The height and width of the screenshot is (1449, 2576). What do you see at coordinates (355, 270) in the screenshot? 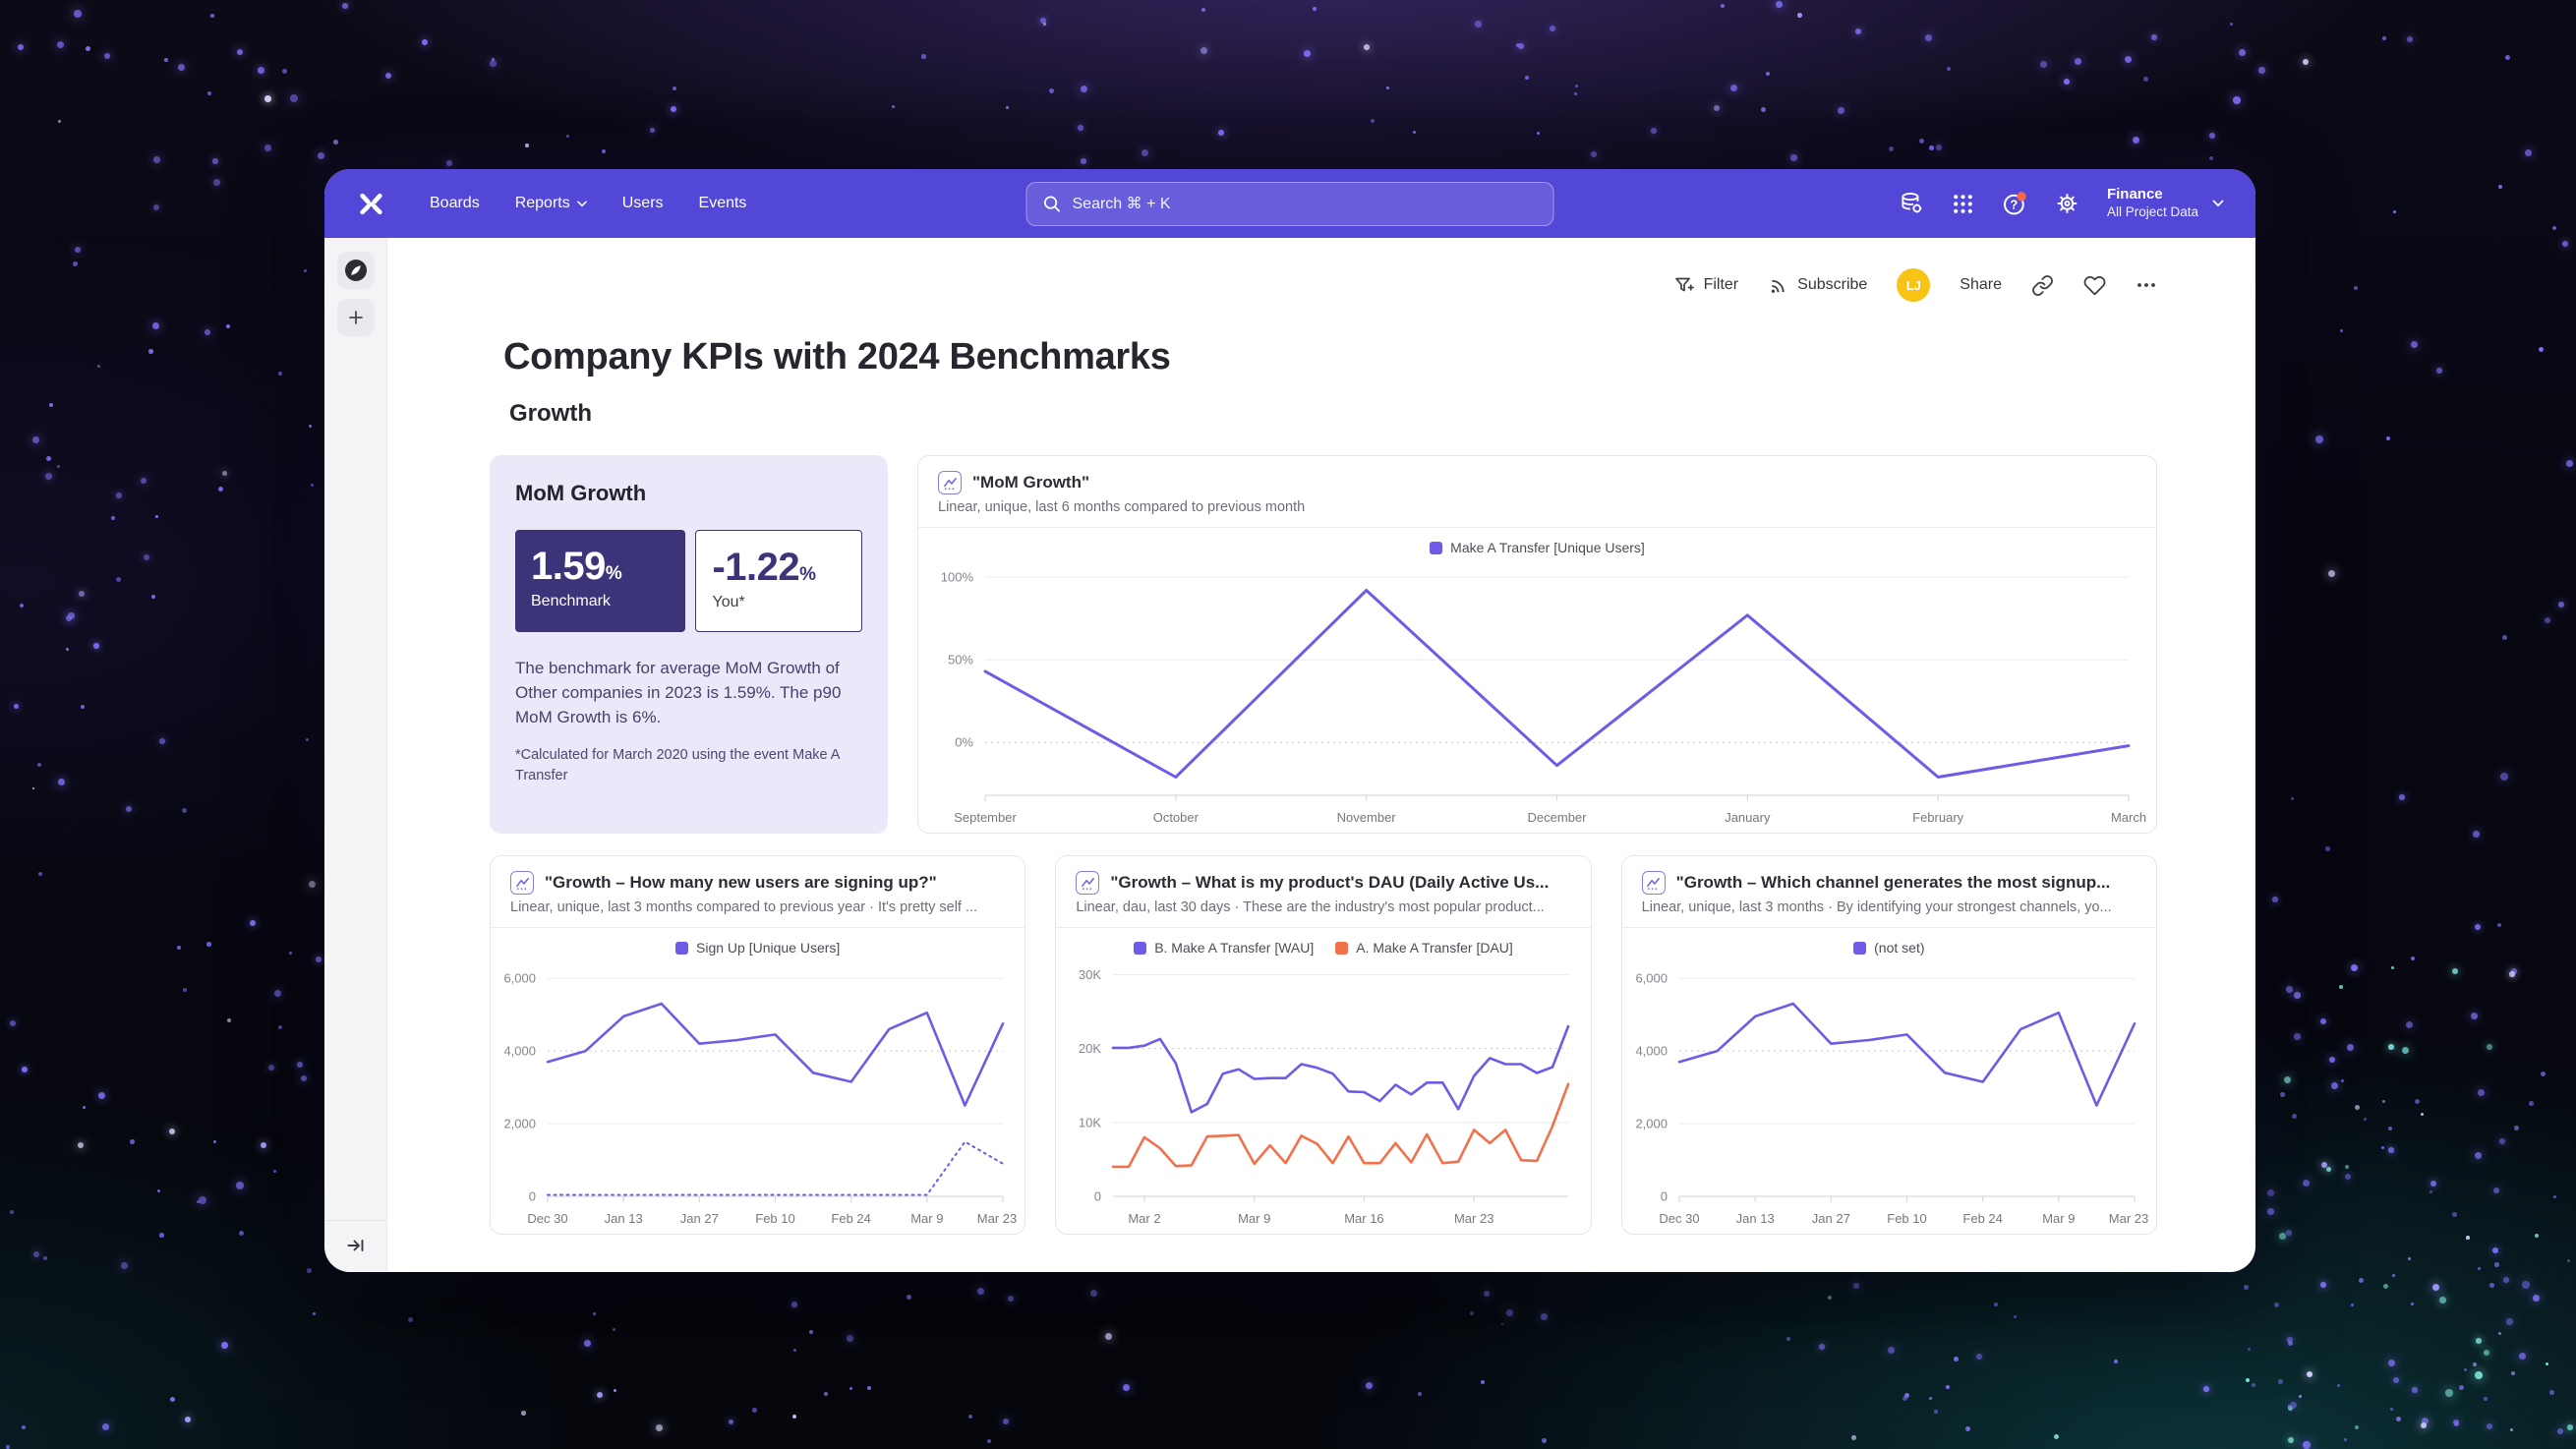
I see `current-board-button` at bounding box center [355, 270].